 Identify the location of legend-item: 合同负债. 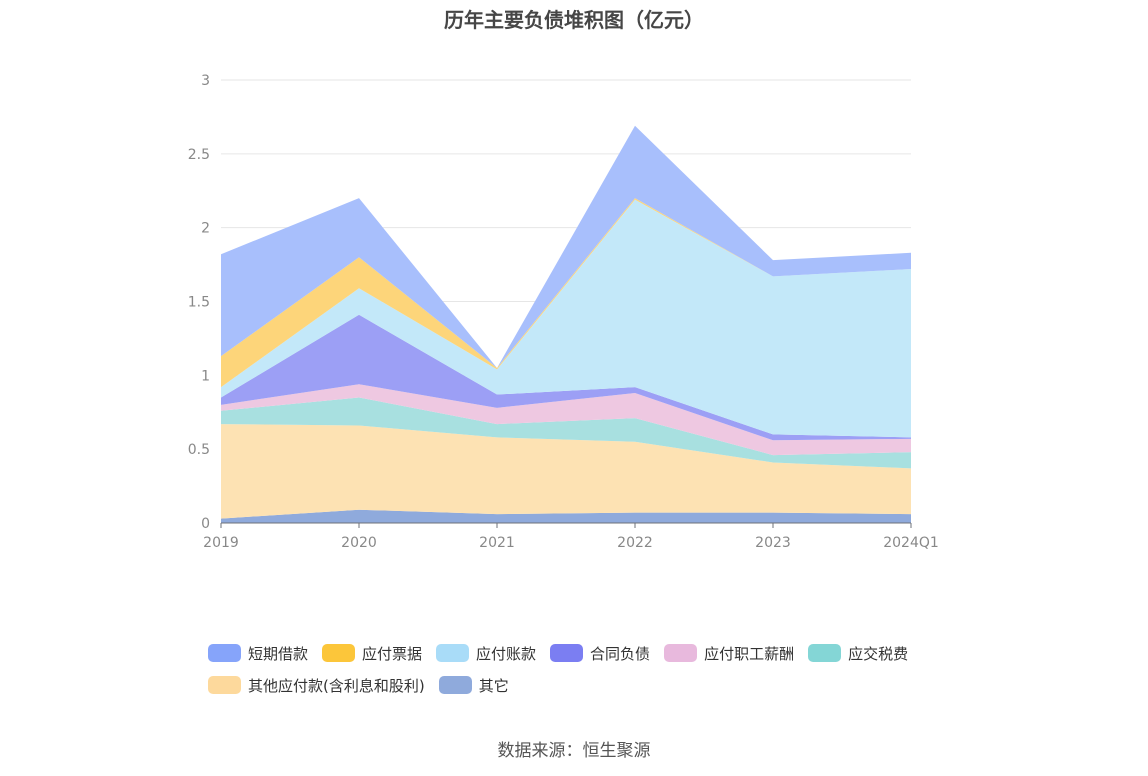
(600, 653).